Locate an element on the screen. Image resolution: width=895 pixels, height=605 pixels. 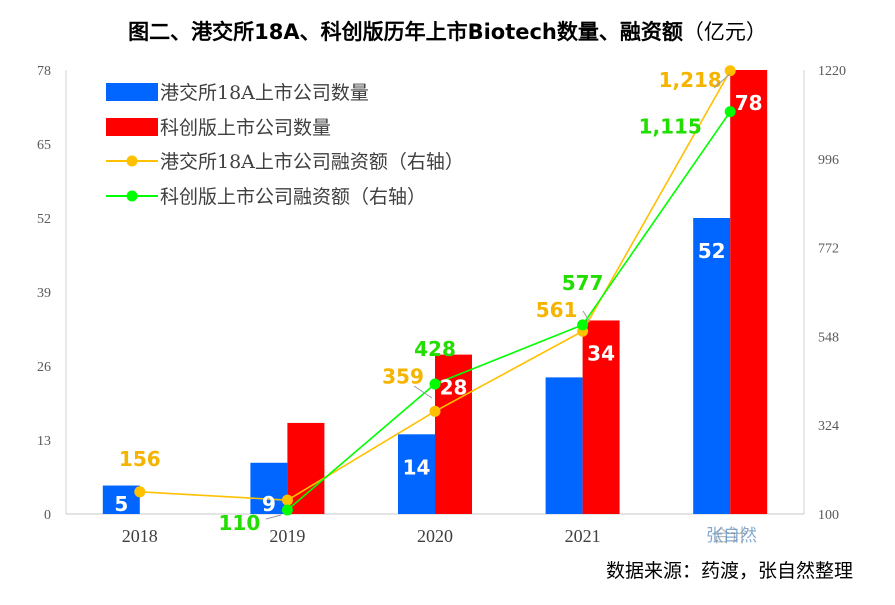
line-label-hk-18a: 561 is located at coordinates (557, 310).